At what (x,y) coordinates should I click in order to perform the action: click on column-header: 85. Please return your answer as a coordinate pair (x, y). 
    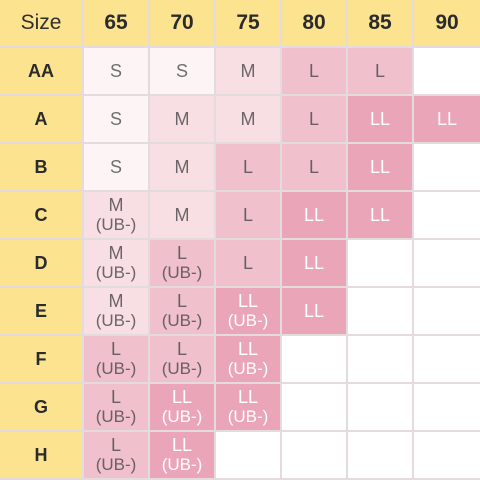
    Looking at the image, I should click on (380, 23).